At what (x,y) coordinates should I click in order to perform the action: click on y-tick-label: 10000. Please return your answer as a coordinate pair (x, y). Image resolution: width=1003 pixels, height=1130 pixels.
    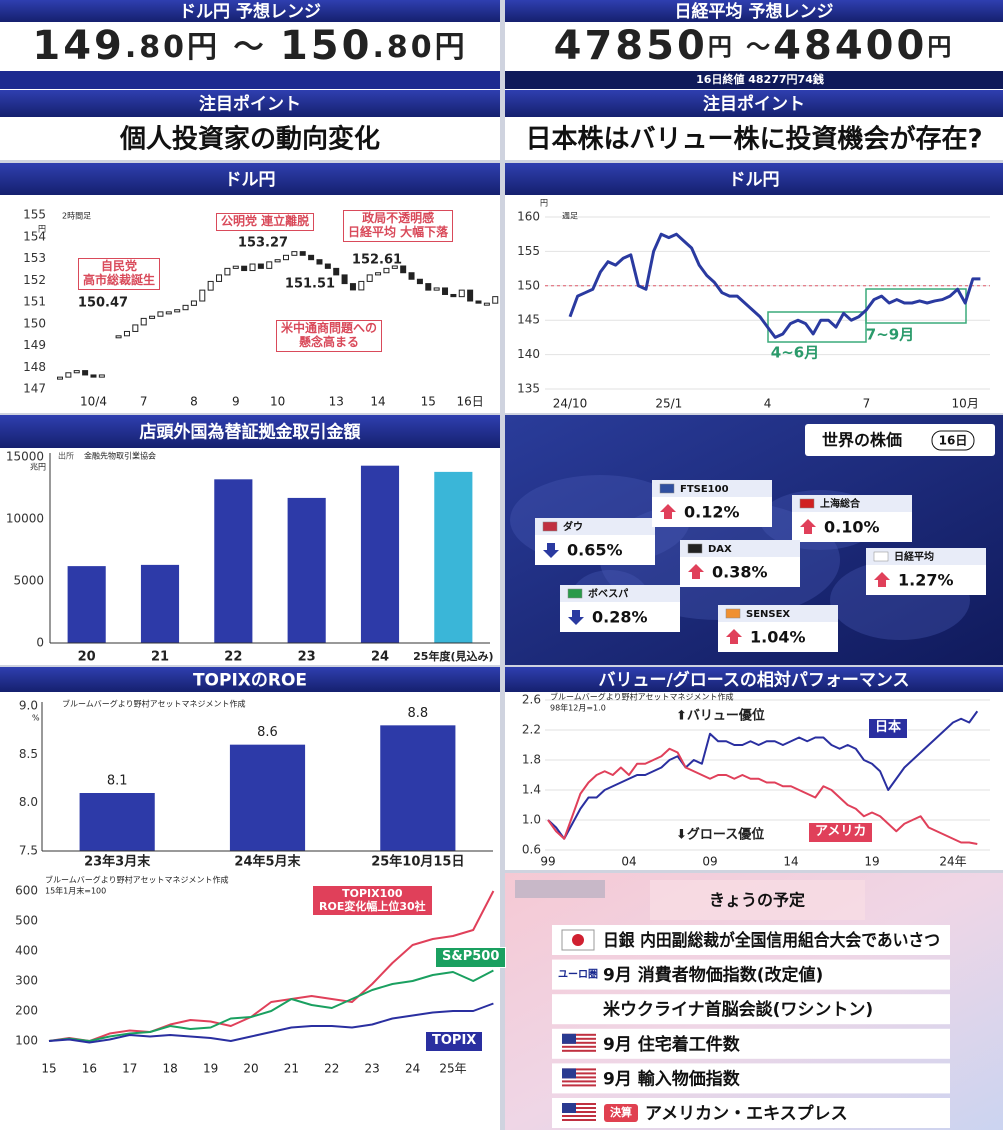
    Looking at the image, I should click on (25, 519).